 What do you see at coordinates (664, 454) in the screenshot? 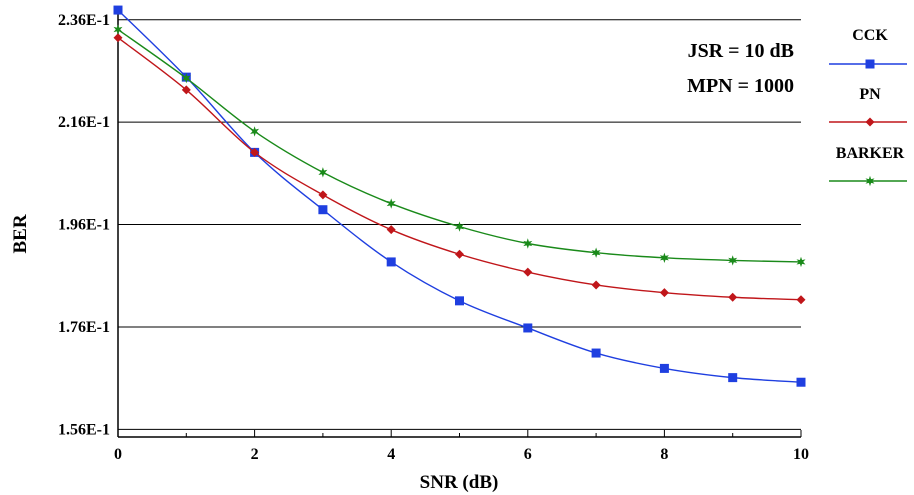
I see `x-tick-label-4: 8` at bounding box center [664, 454].